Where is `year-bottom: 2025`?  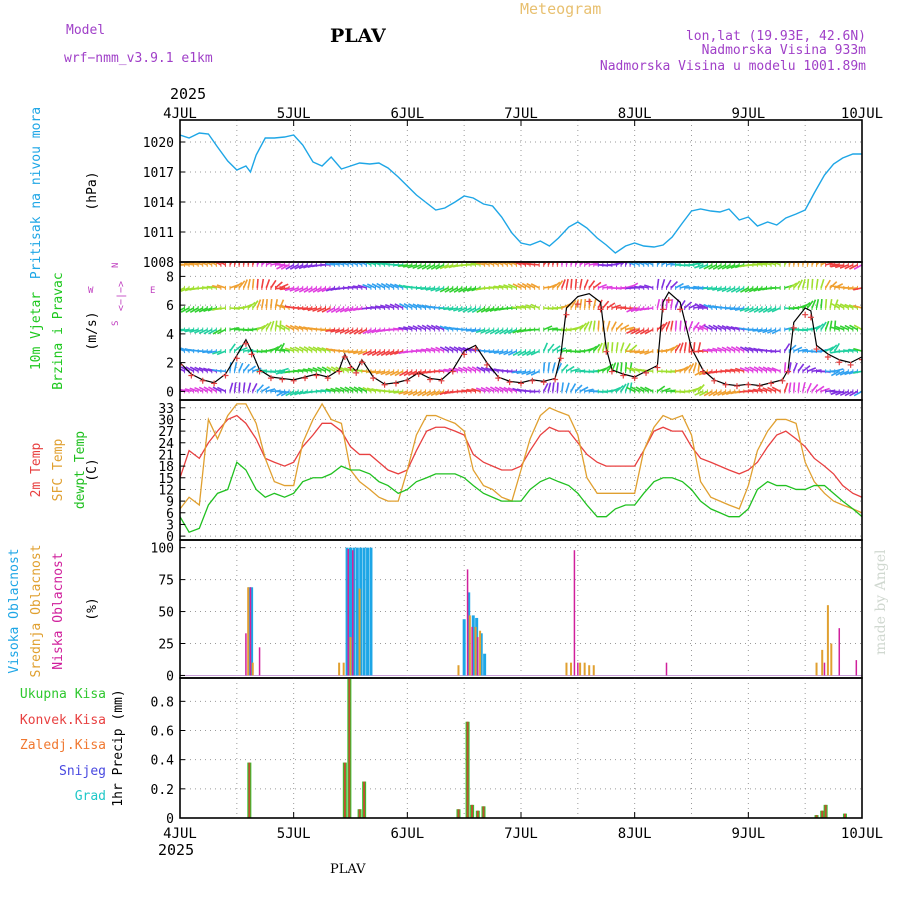
year-bottom: 2025 is located at coordinates (176, 850).